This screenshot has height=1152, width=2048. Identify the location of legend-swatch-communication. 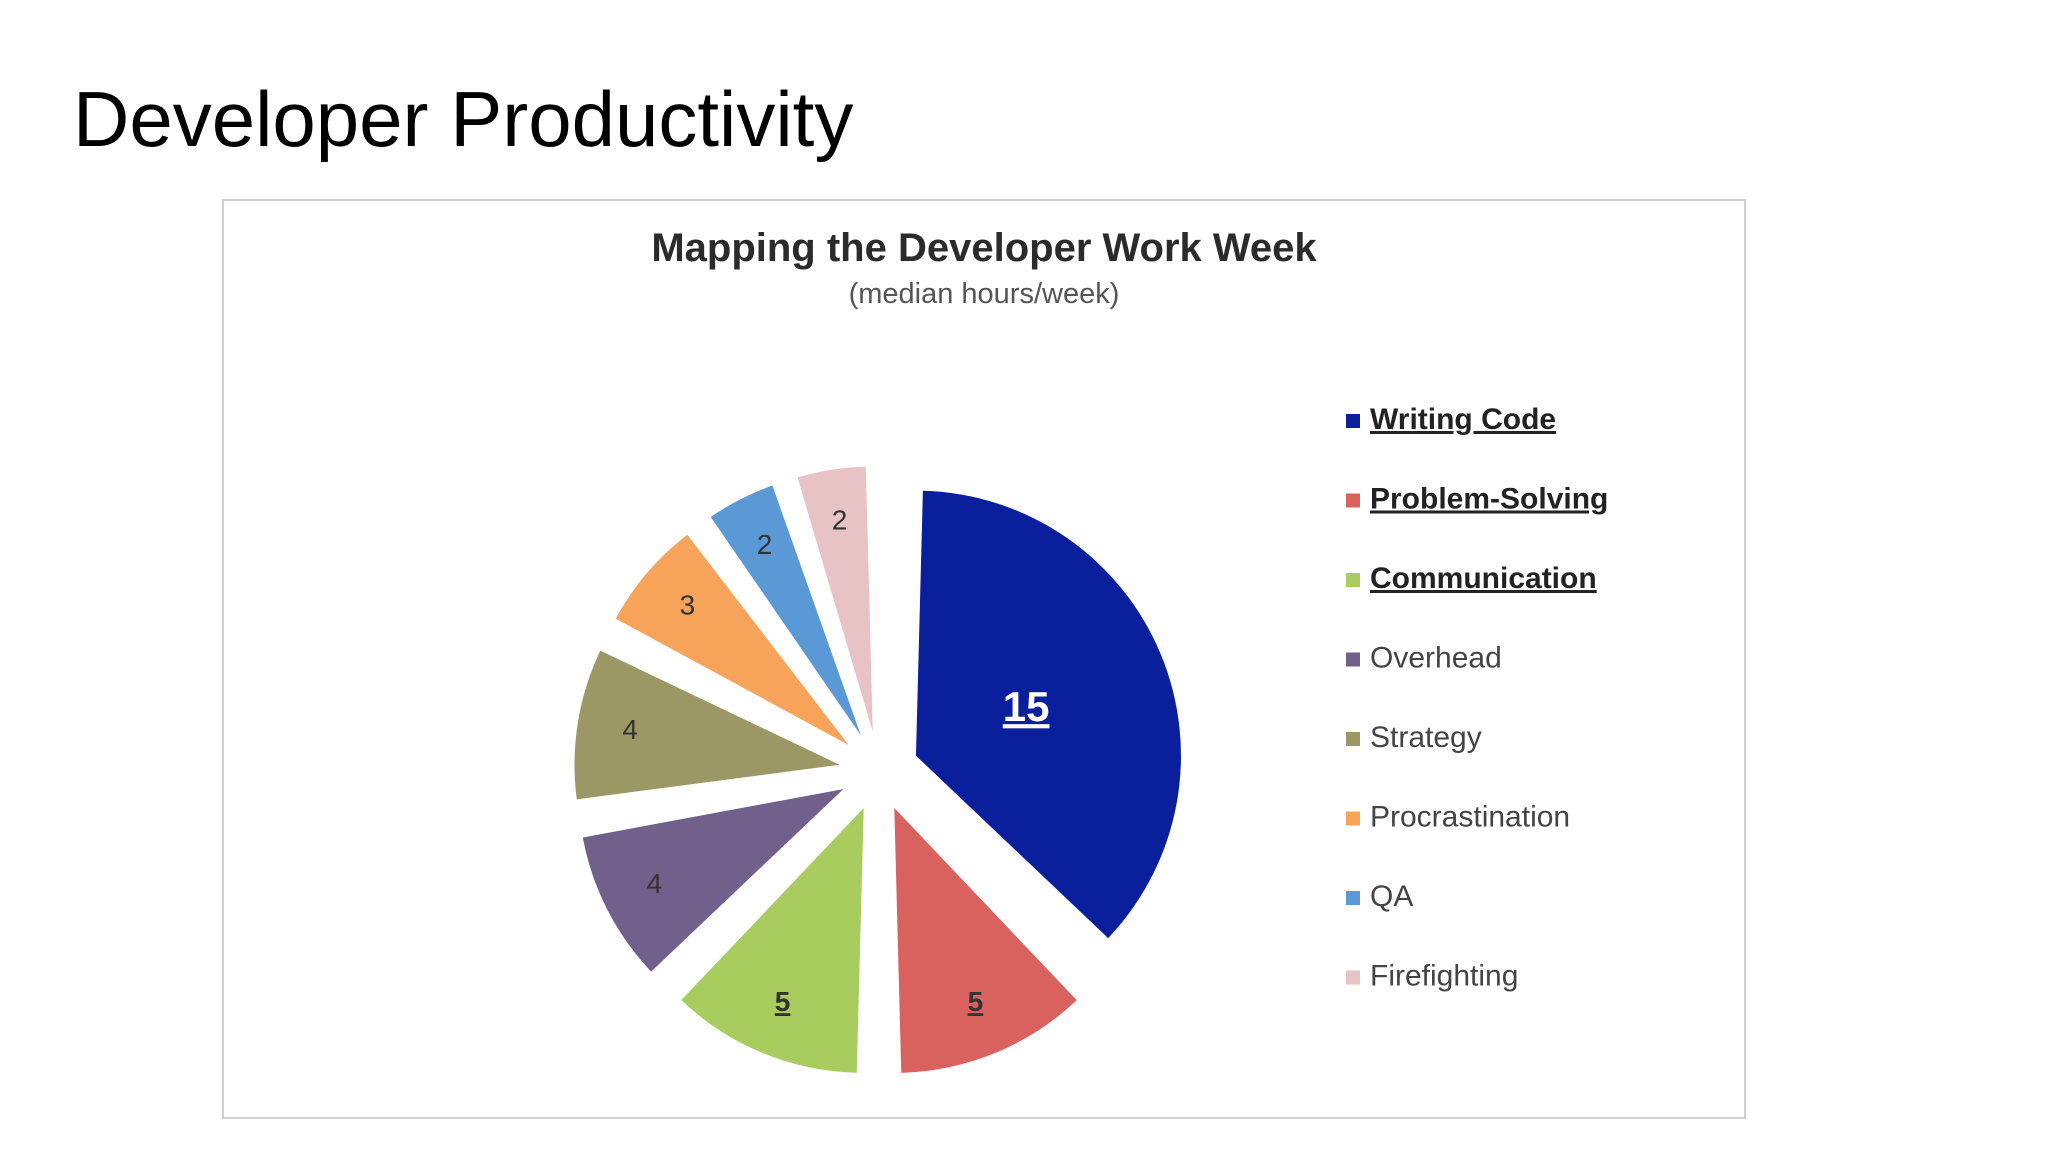
(1353, 580).